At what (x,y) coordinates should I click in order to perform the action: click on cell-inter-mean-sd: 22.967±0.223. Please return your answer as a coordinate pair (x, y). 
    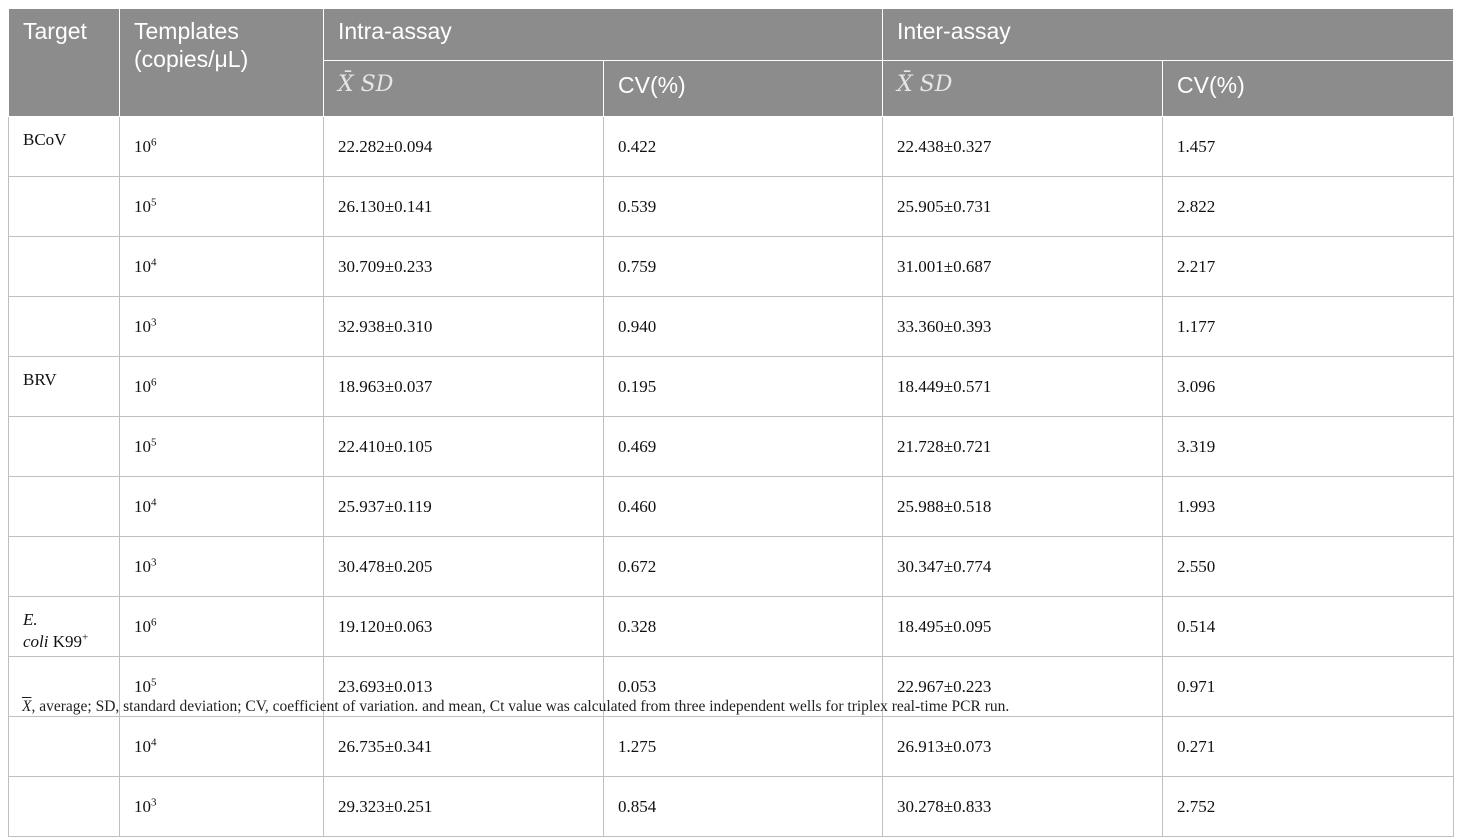
    Looking at the image, I should click on (1023, 686).